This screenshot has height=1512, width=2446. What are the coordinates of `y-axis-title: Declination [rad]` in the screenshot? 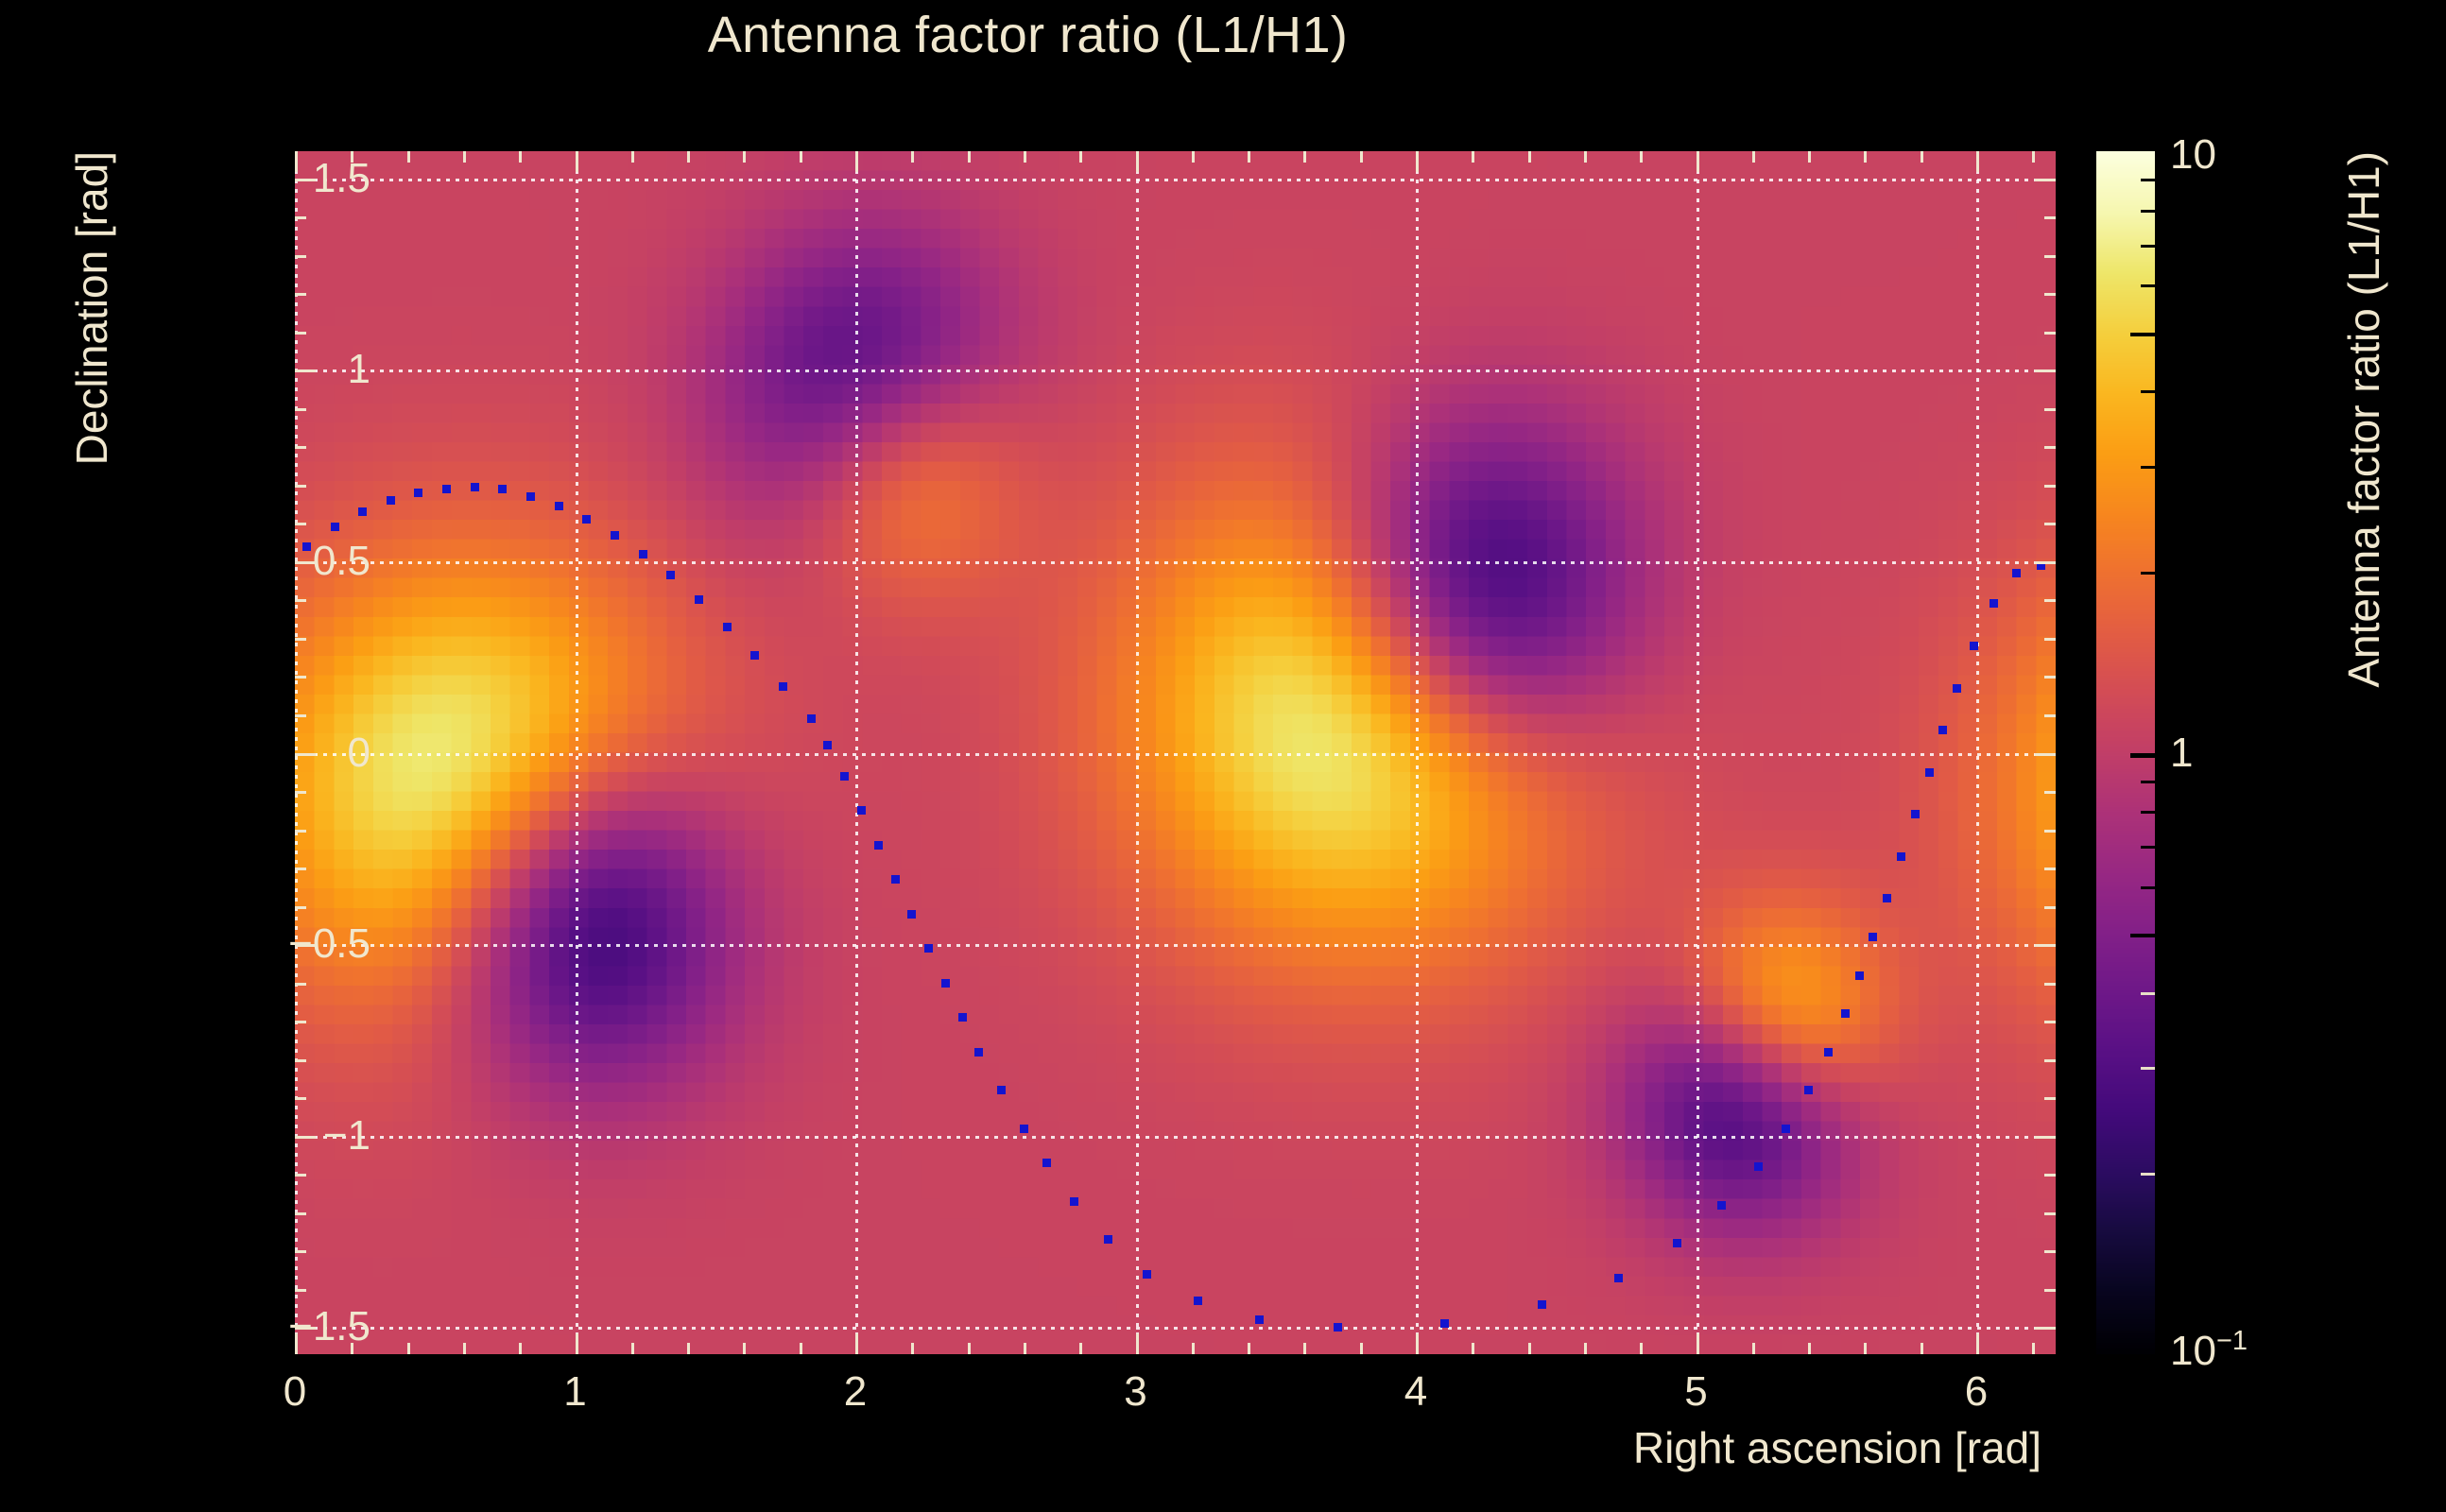 It's located at (223, 752).